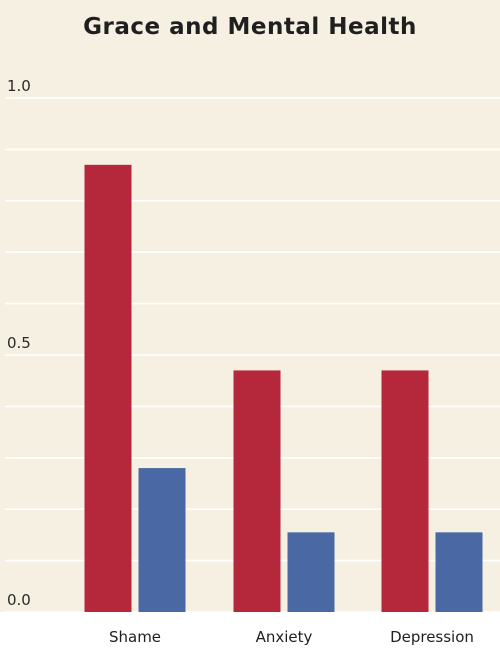  Describe the element at coordinates (19, 600) in the screenshot. I see `y-tick-label: 0.0` at that location.